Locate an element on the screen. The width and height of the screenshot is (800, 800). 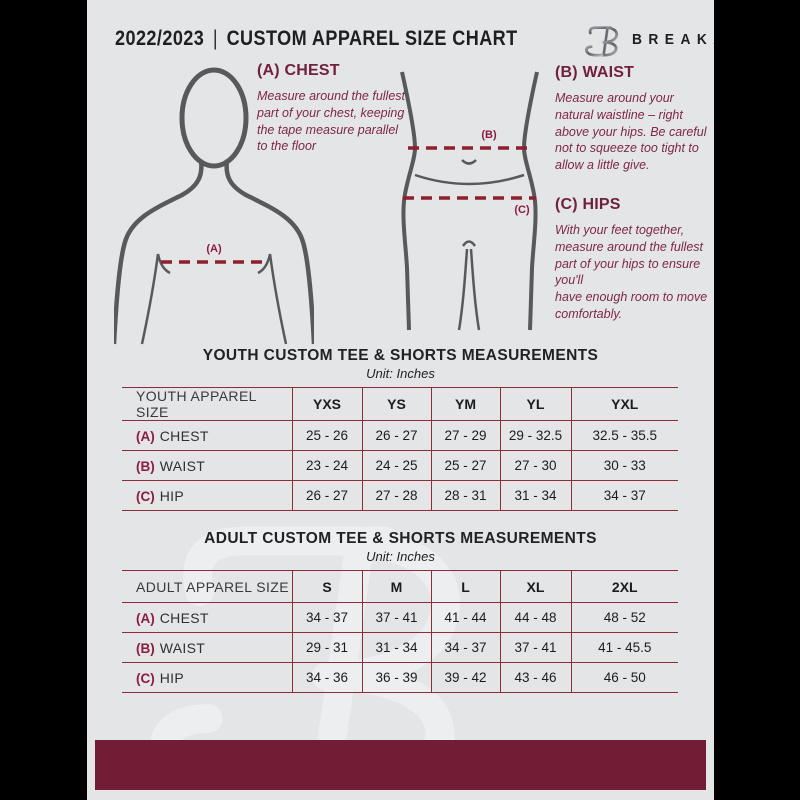
cell-value: 30 - 33 is located at coordinates (624, 465).